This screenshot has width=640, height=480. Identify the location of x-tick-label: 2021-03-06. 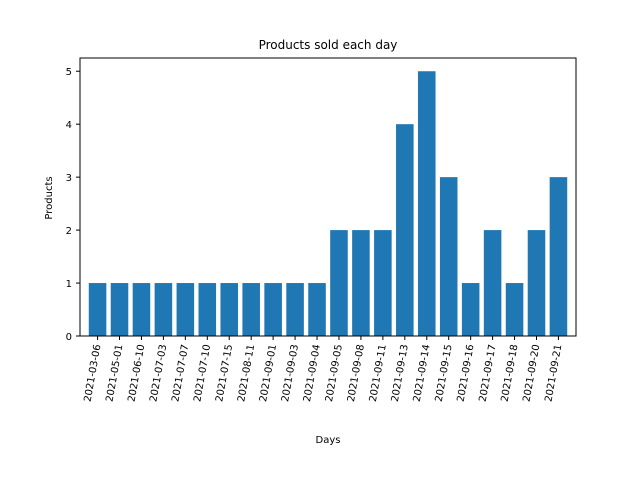
(93, 373).